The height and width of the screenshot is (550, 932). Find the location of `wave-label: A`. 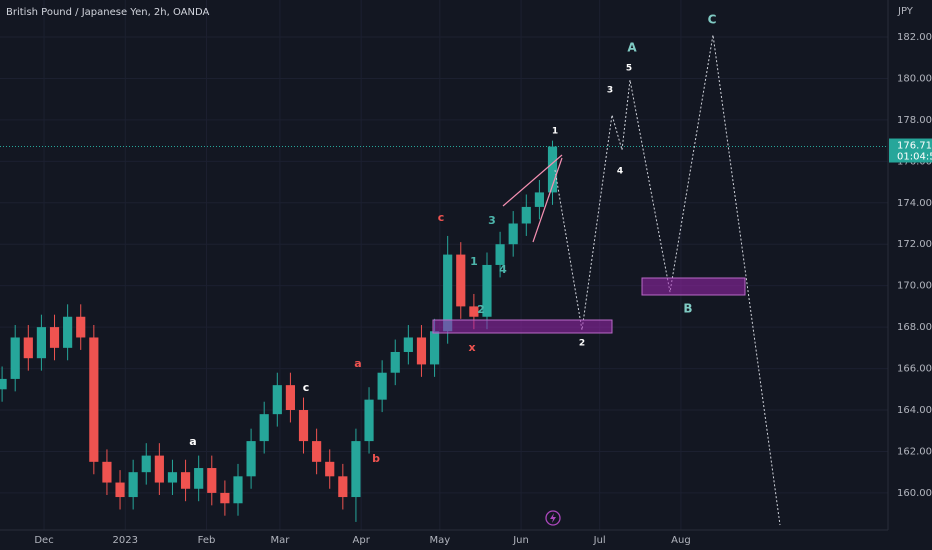

wave-label: A is located at coordinates (632, 48).